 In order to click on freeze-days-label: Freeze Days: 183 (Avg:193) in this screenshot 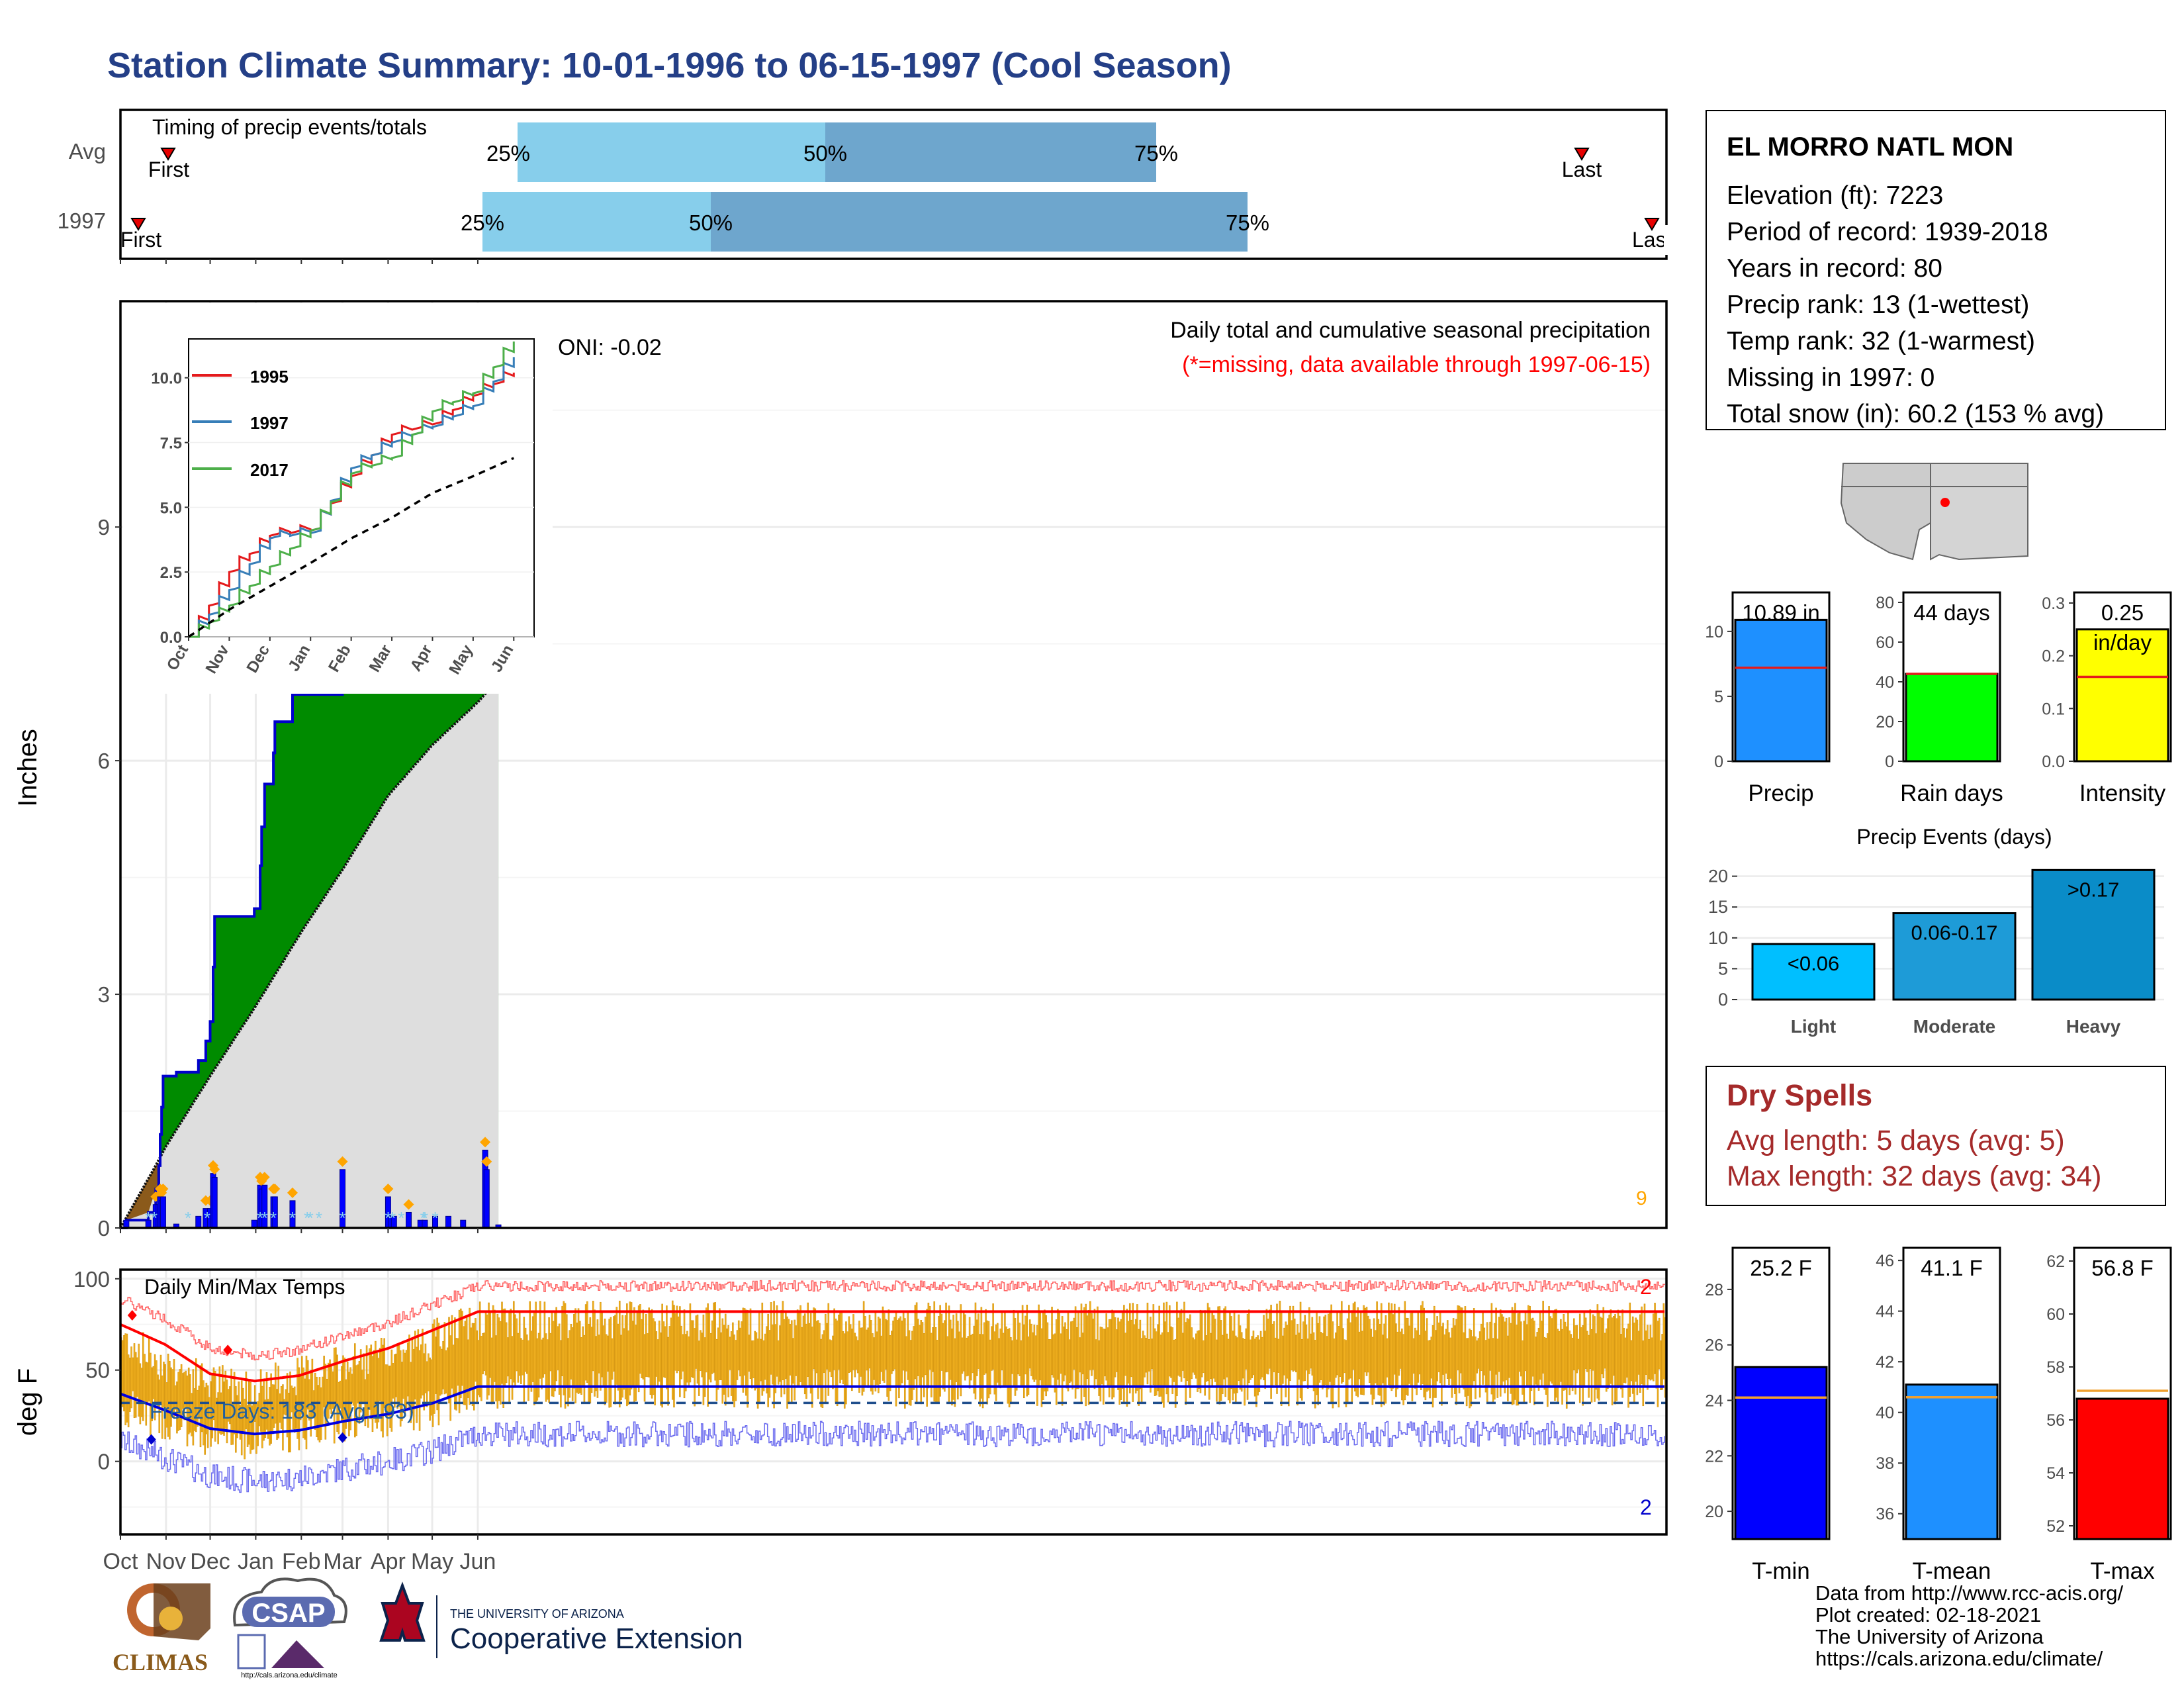, I will do `click(282, 1411)`.